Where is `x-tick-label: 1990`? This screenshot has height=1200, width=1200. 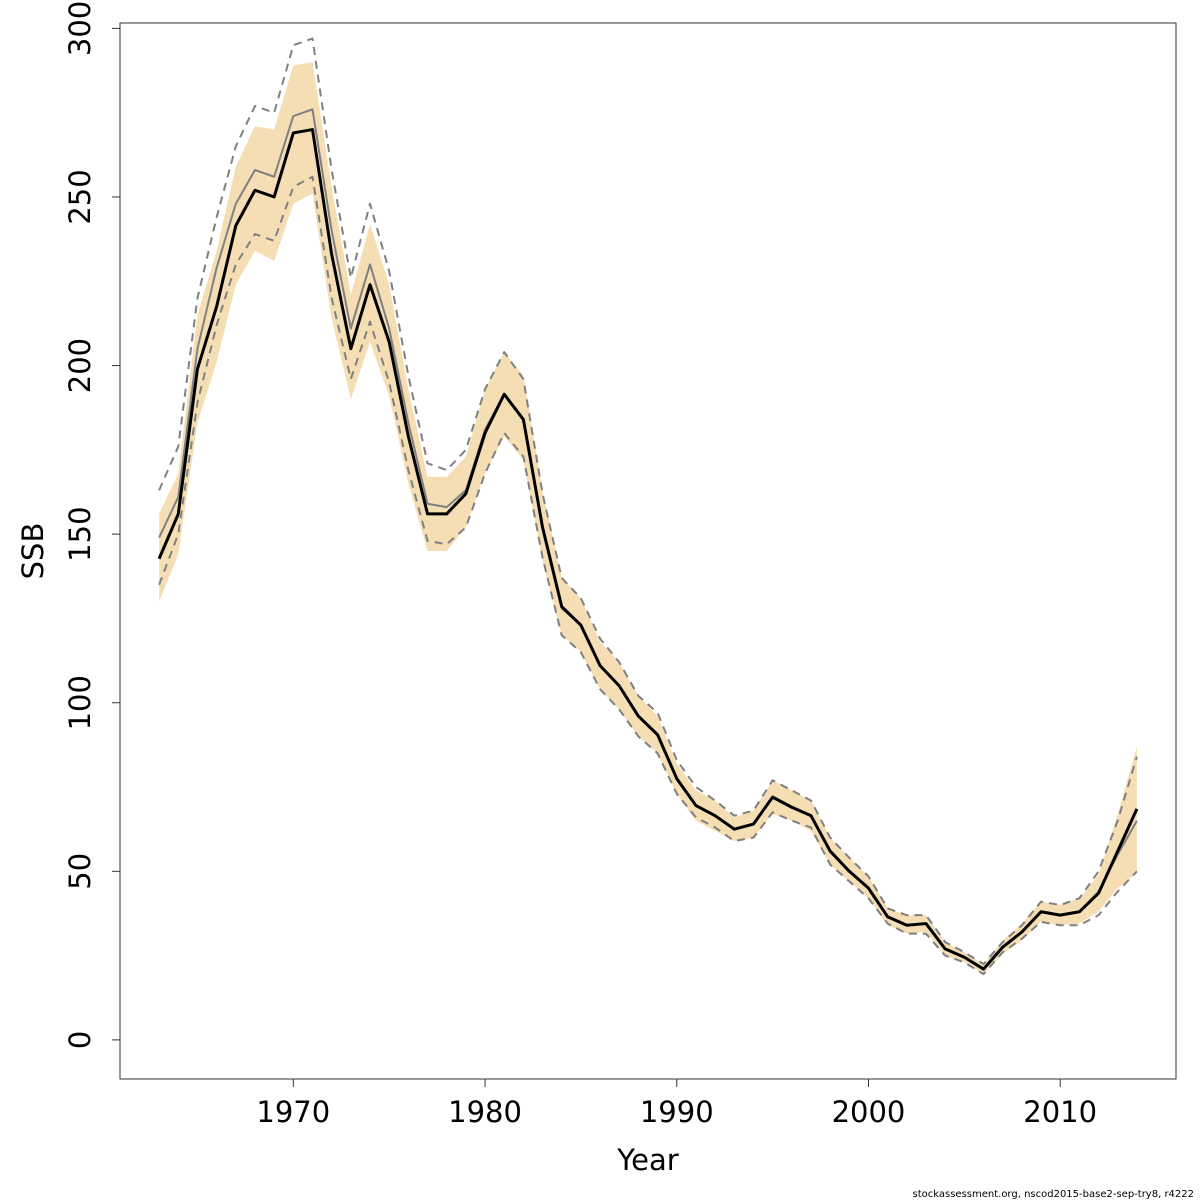
x-tick-label: 1990 is located at coordinates (677, 1112).